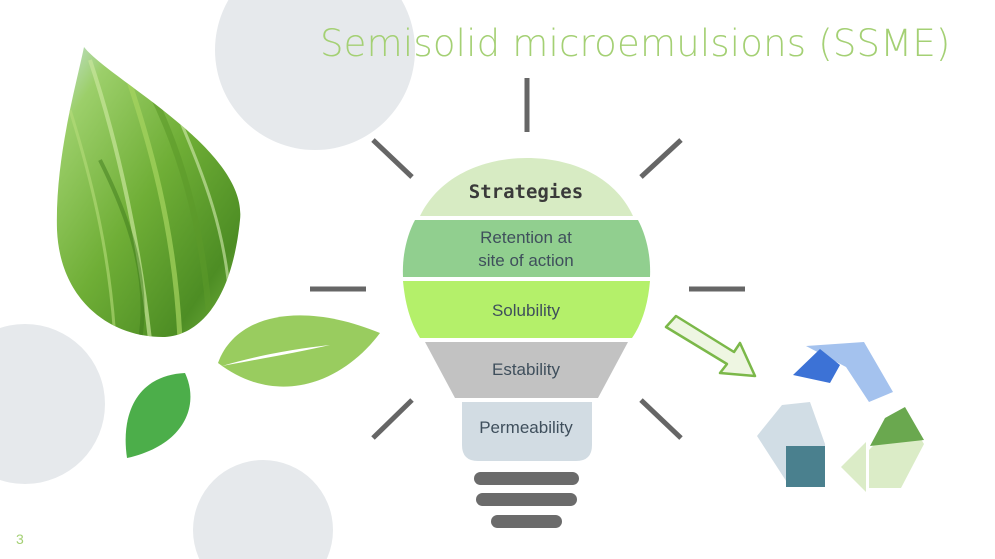 This screenshot has width=995, height=559. I want to click on bulb-label-retention-line1: Retention at, so click(526, 237).